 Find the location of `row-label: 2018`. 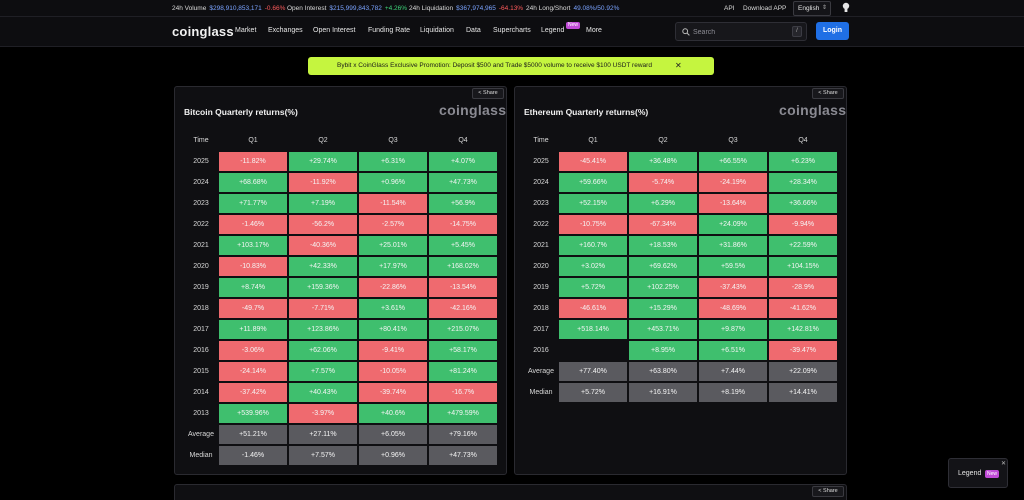

row-label: 2018 is located at coordinates (541, 308).